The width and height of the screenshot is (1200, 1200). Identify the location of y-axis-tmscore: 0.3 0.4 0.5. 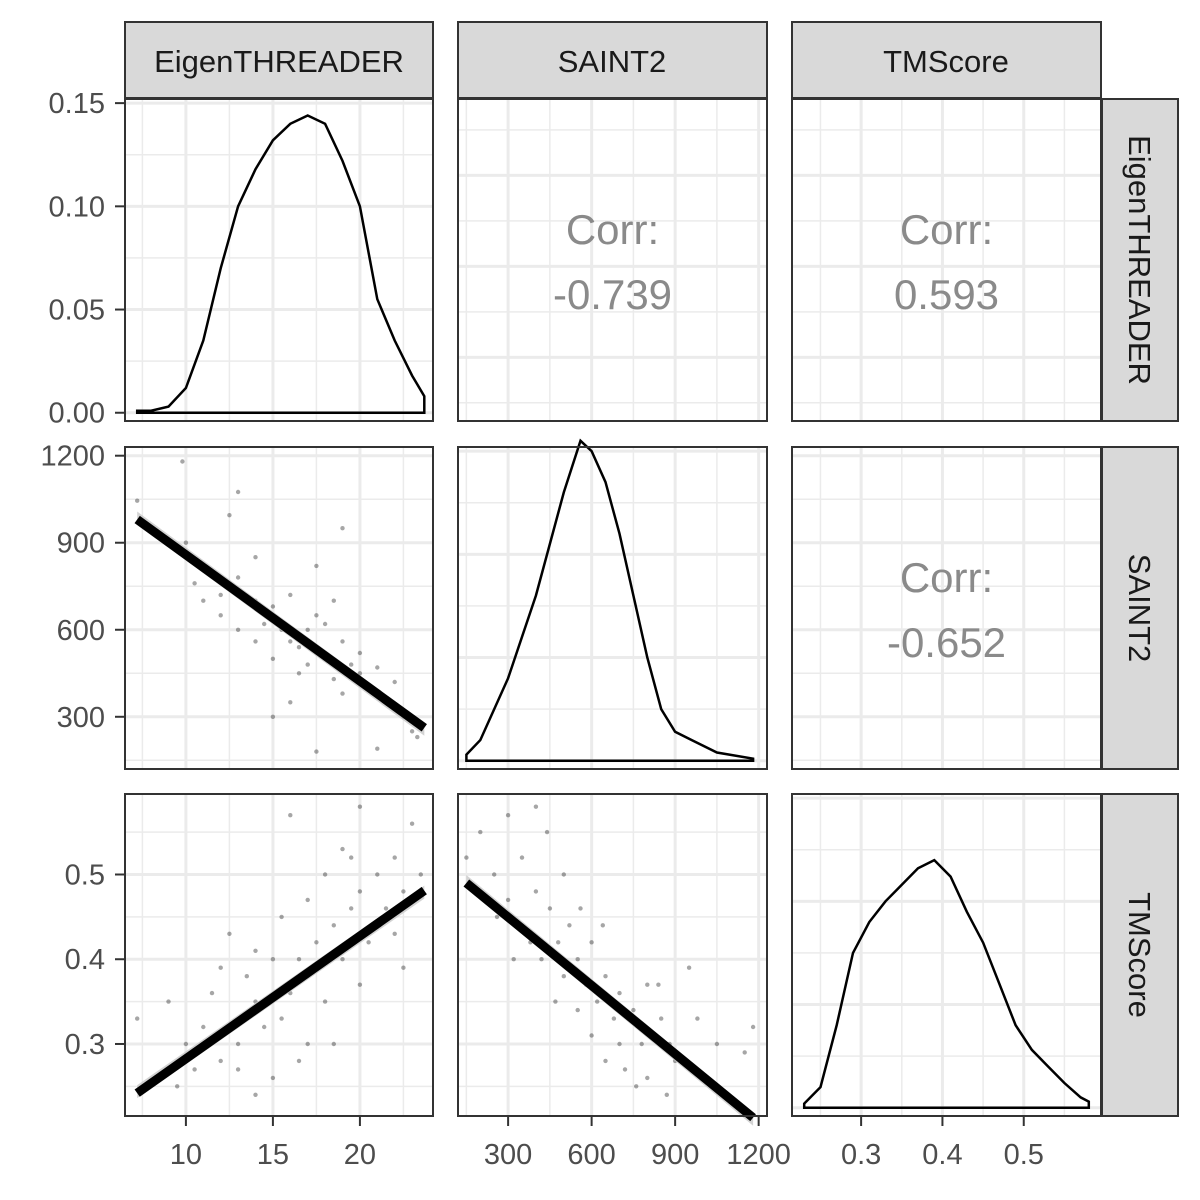
(95, 960).